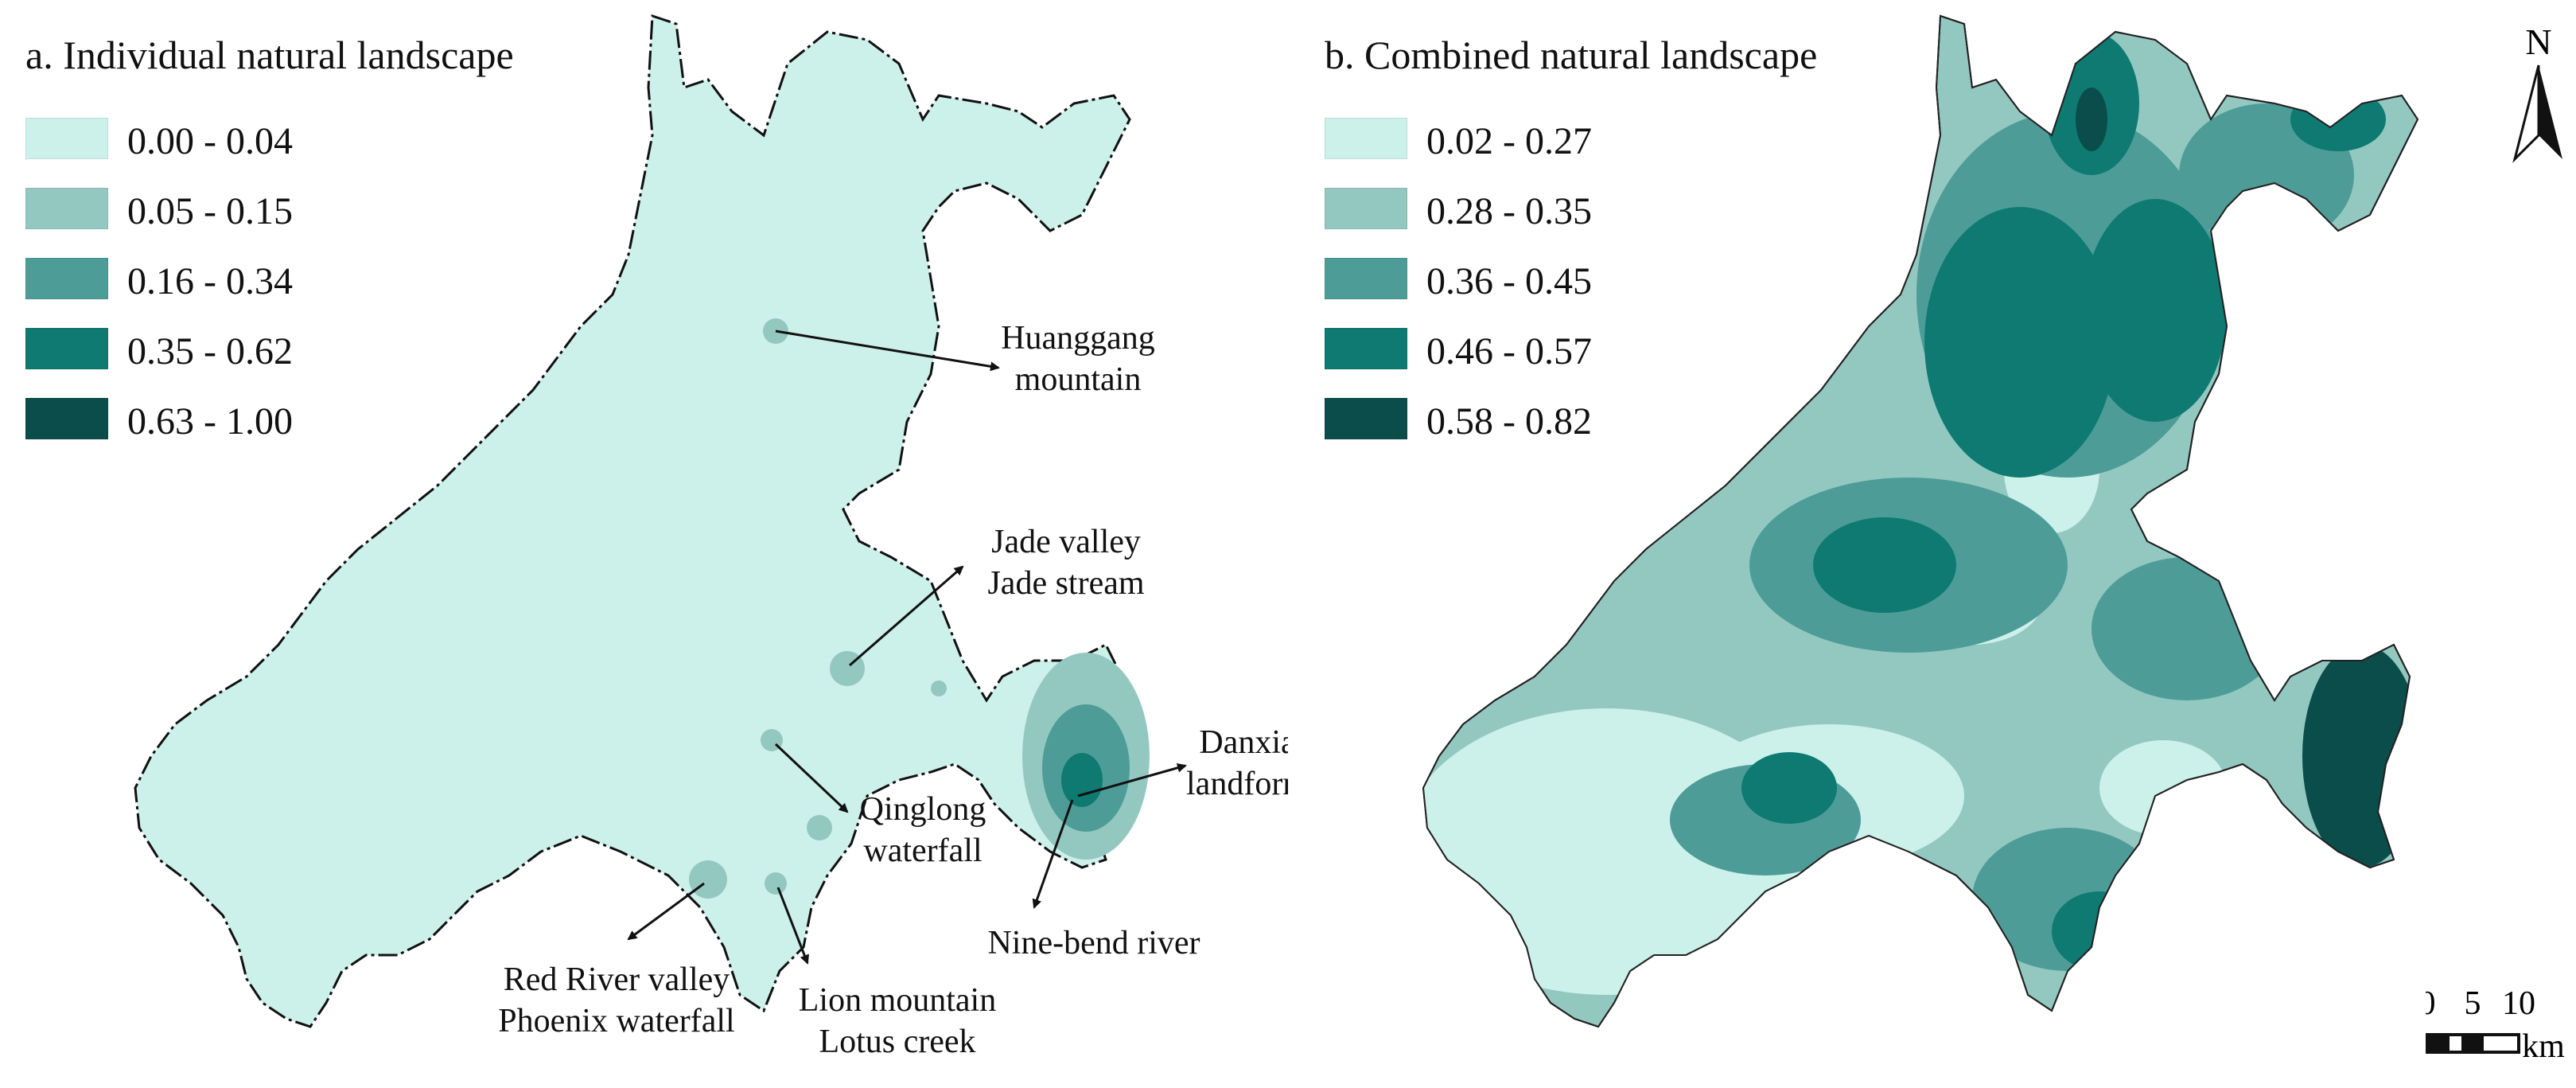  What do you see at coordinates (2537, 92) in the screenshot?
I see `north-arrow-icon: N` at bounding box center [2537, 92].